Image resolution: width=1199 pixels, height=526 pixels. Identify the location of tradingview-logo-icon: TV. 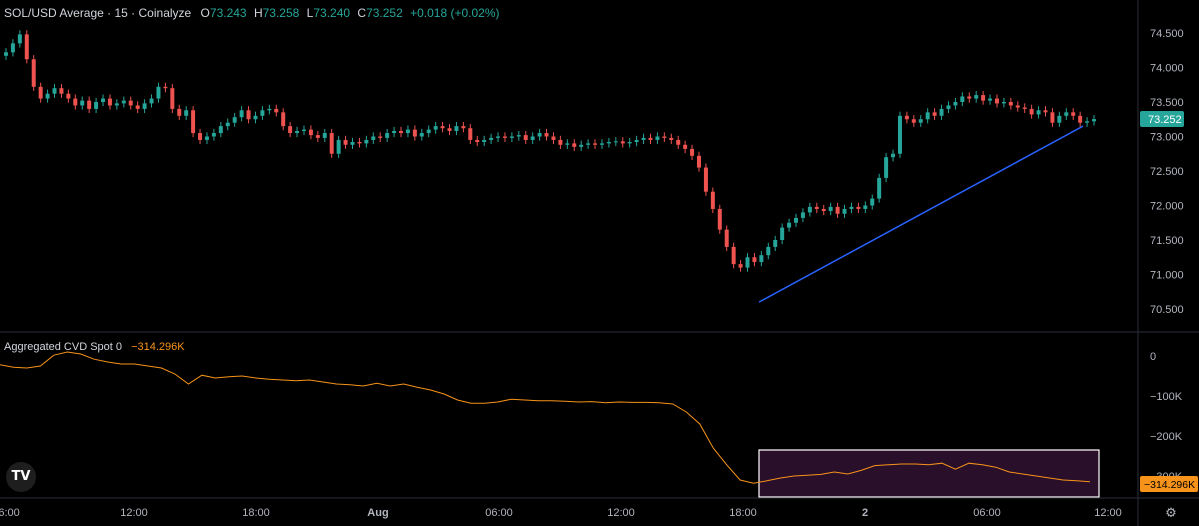
(21, 477).